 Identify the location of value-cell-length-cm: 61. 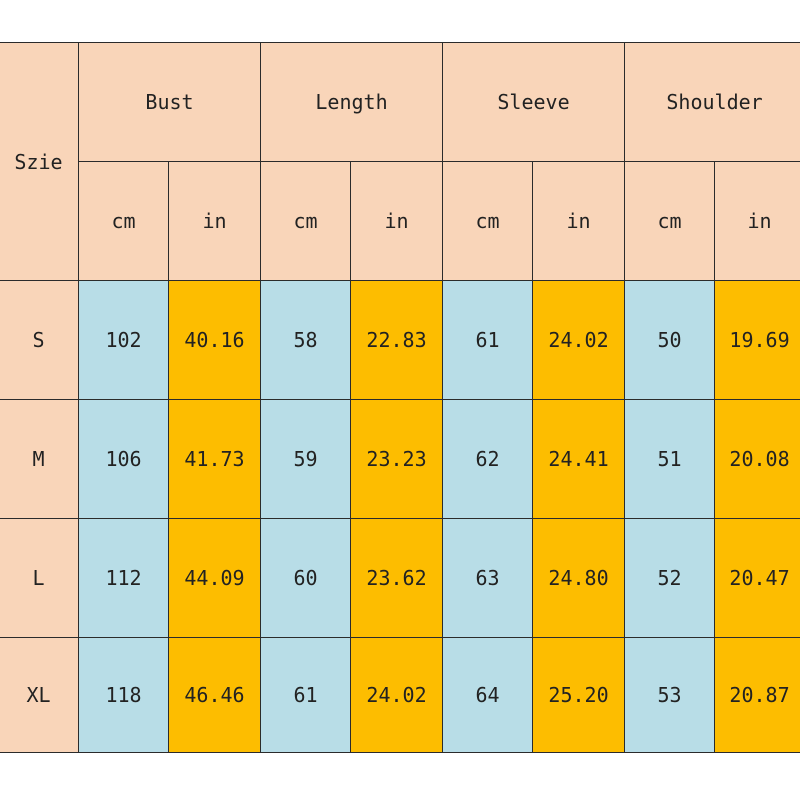
(306, 695).